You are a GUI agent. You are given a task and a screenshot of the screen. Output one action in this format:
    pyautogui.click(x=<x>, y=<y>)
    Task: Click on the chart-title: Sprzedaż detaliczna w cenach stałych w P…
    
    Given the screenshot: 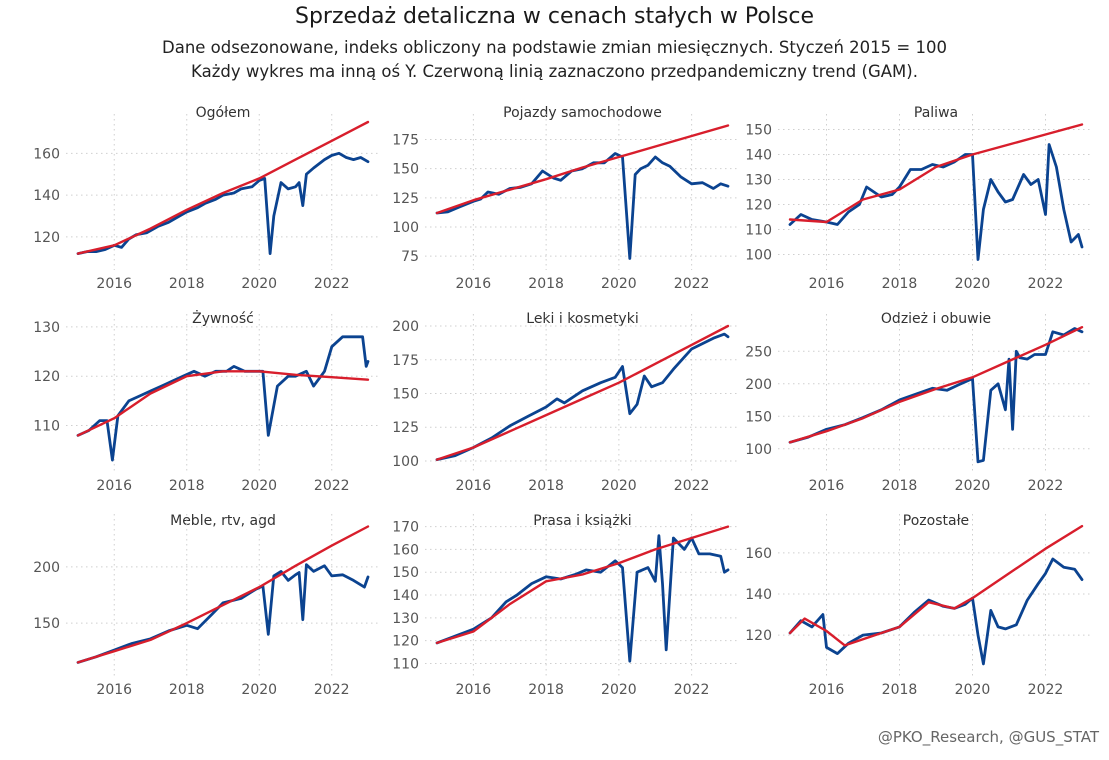 What is the action you would take?
    pyautogui.click(x=554, y=16)
    